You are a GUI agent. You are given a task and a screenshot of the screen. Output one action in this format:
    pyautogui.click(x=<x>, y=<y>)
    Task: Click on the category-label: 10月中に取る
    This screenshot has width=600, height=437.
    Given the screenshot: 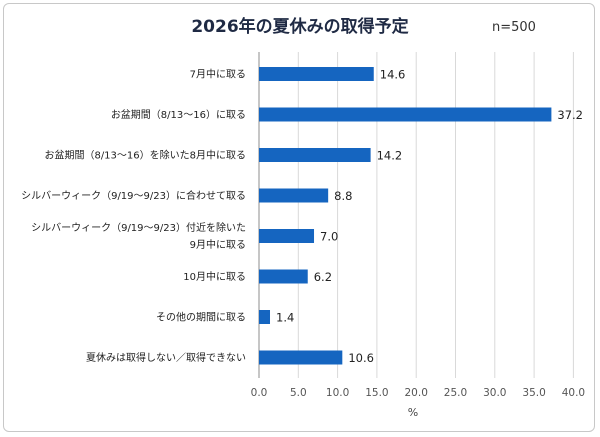 What is the action you would take?
    pyautogui.click(x=214, y=276)
    